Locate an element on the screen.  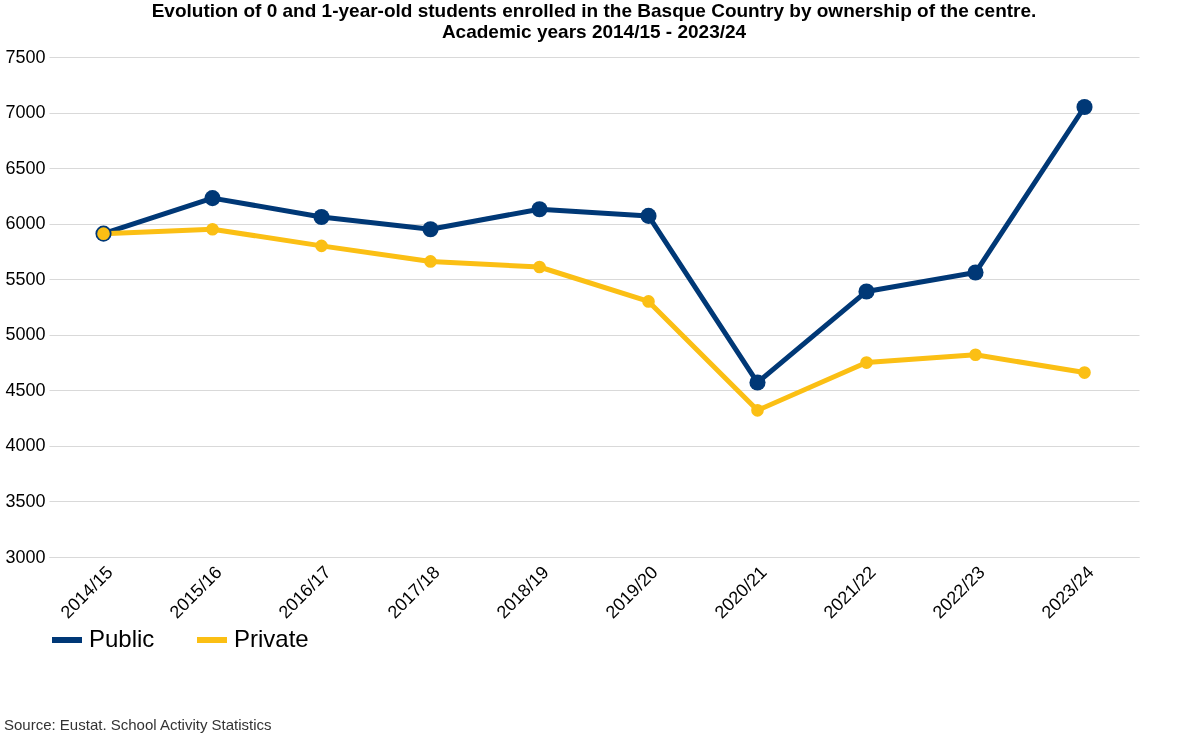
y-tick-label: 5000 is located at coordinates (25, 334).